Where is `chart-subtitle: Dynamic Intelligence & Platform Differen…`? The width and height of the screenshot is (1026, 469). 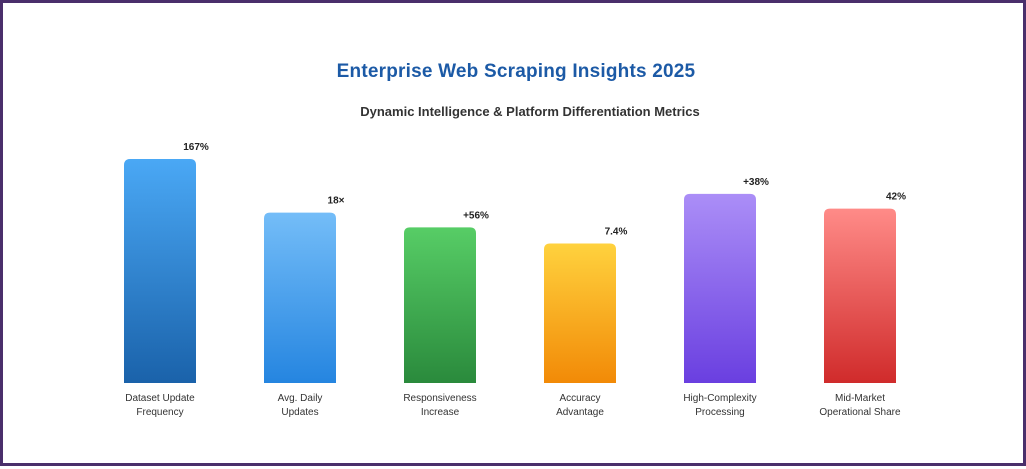 chart-subtitle: Dynamic Intelligence & Platform Differen… is located at coordinates (530, 111).